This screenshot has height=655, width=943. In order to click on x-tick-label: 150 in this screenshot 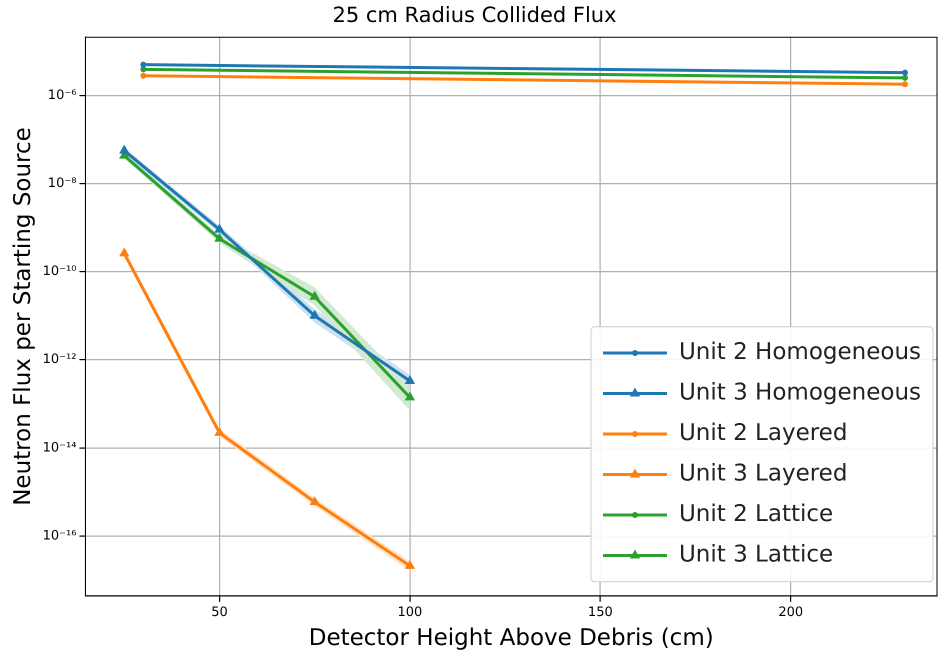, I will do `click(600, 612)`.